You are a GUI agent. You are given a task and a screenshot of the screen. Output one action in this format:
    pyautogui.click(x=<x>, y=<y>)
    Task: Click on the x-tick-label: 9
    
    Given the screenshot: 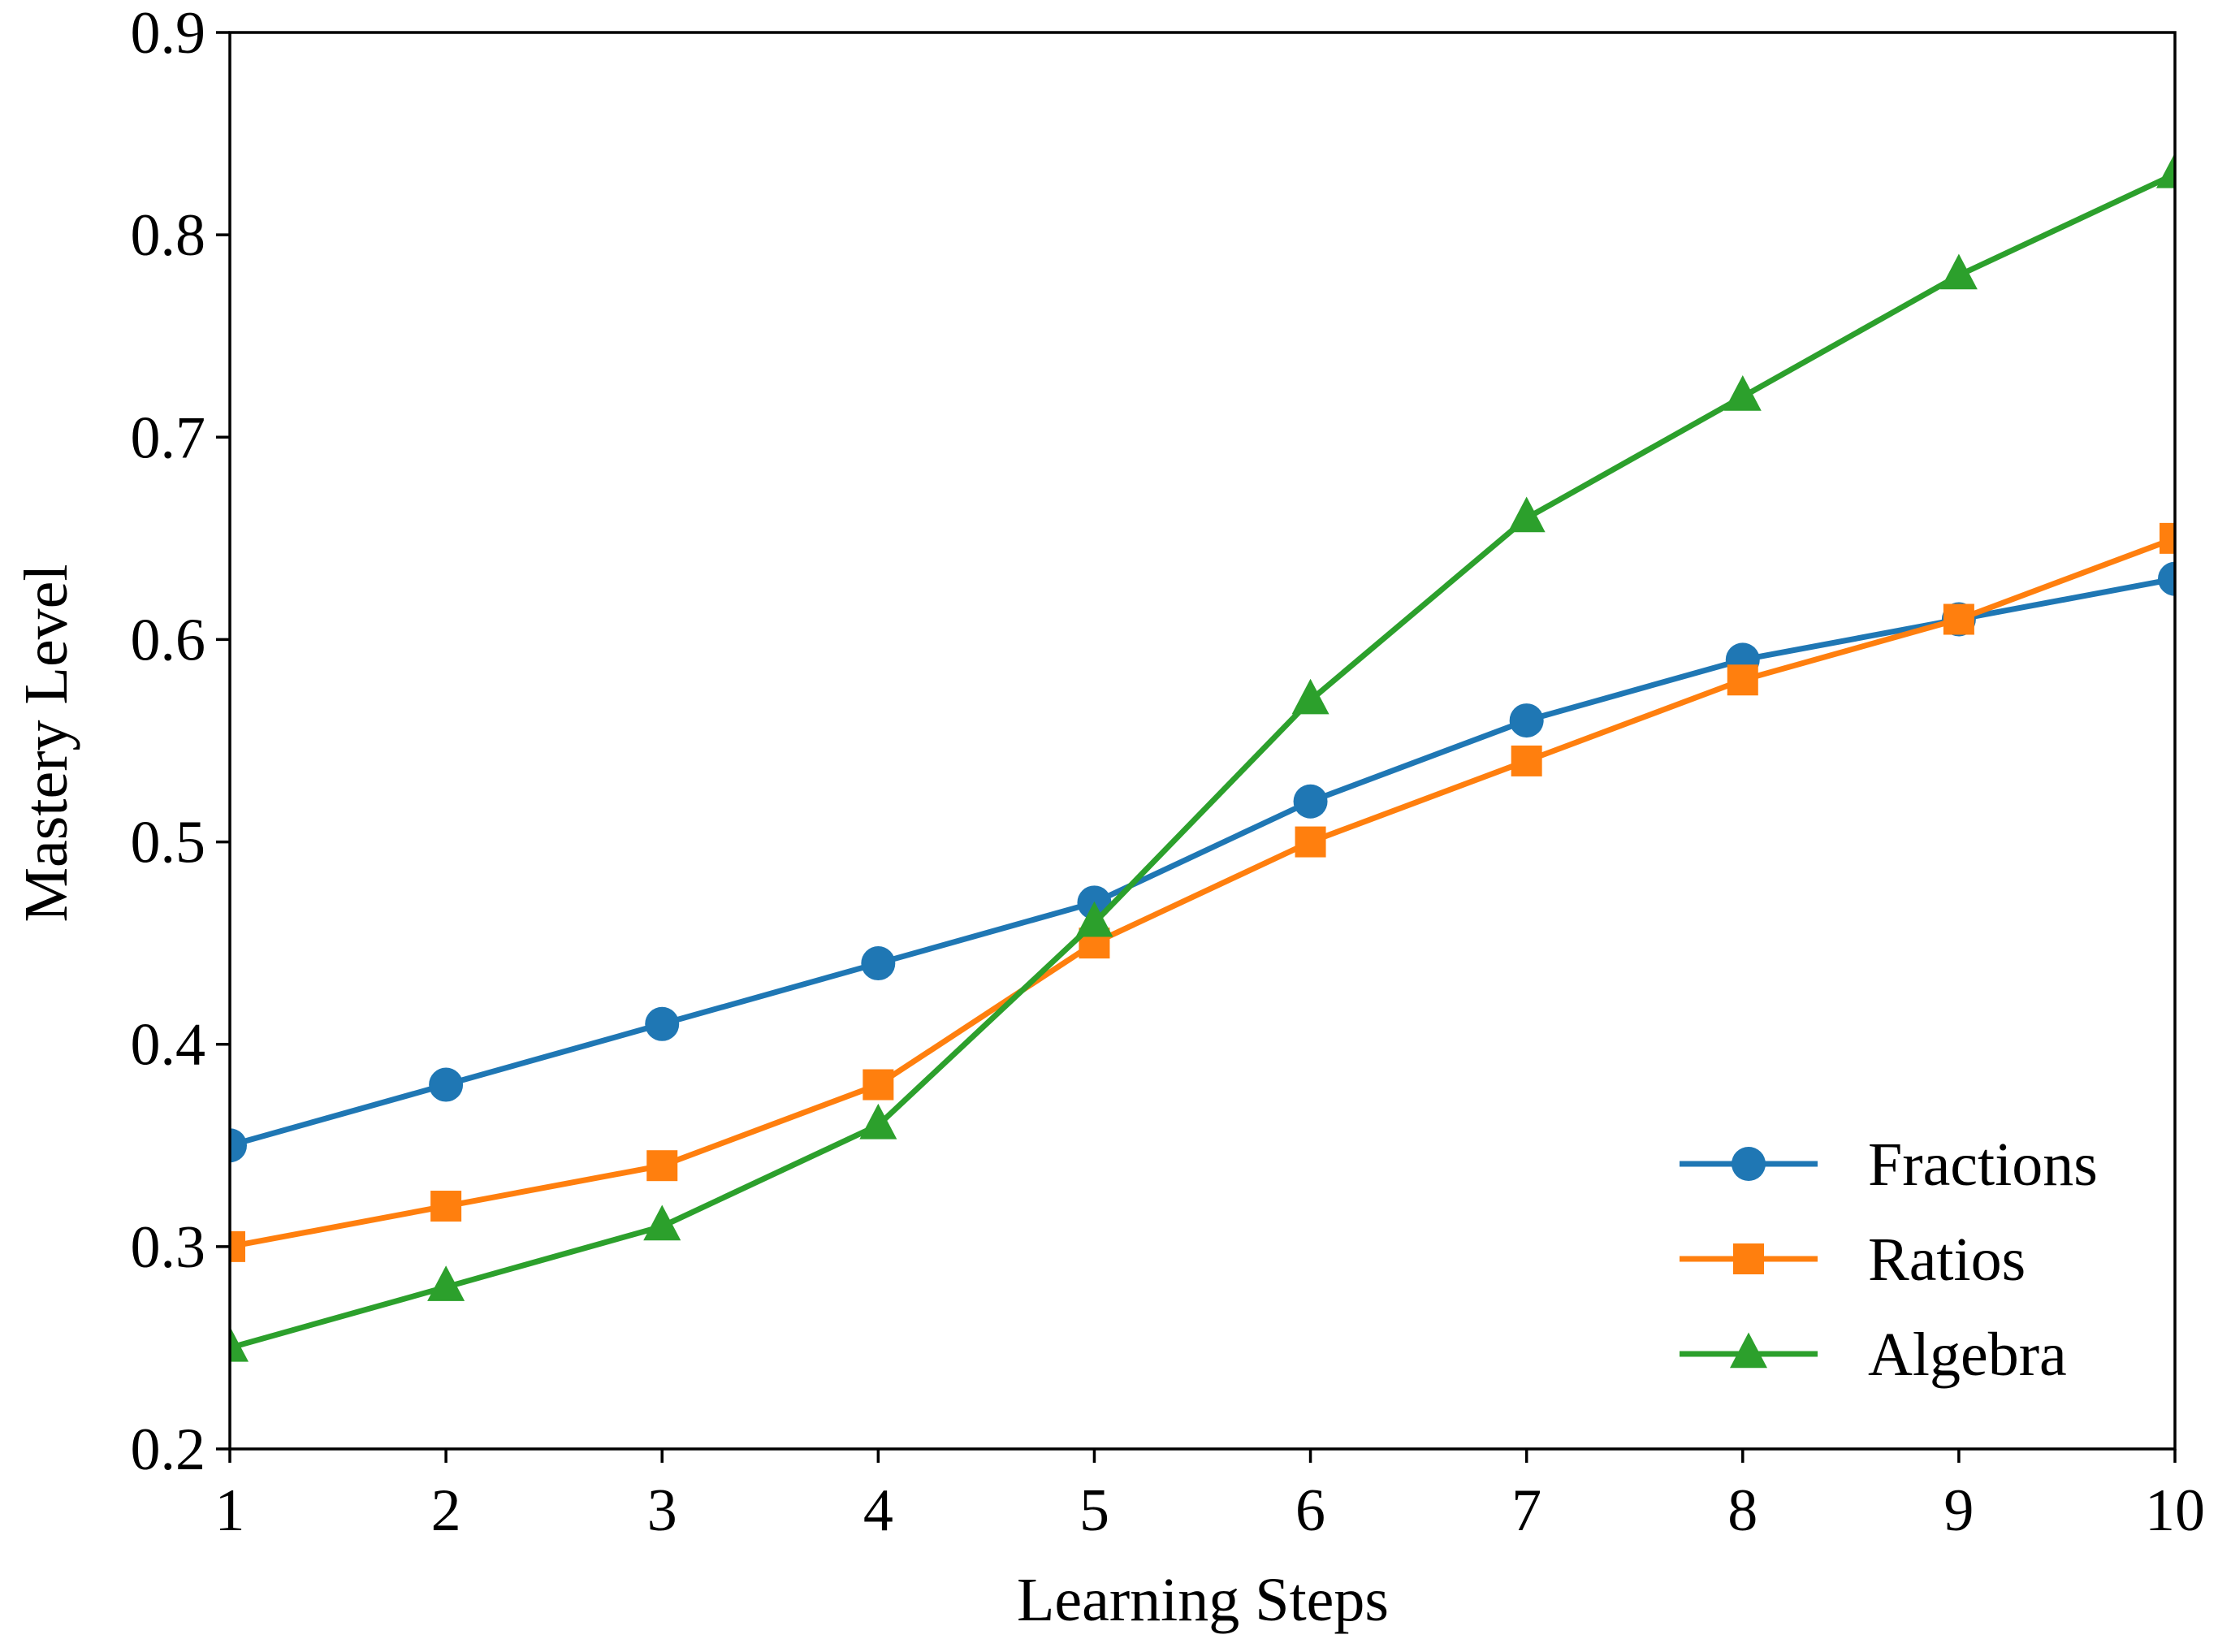 What is the action you would take?
    pyautogui.click(x=1959, y=1510)
    